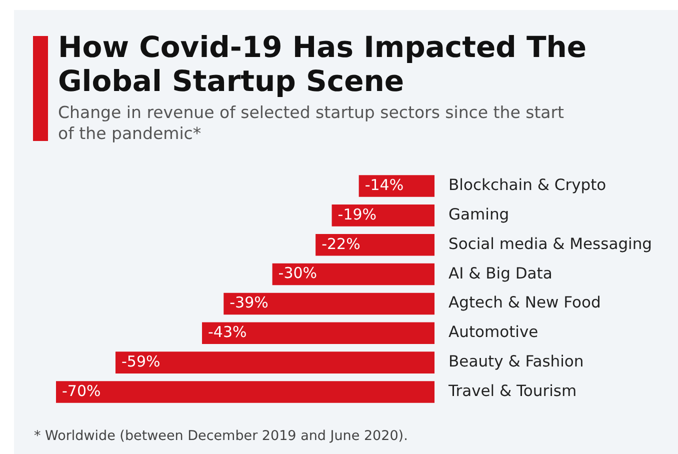 The width and height of the screenshot is (678, 454). Describe the element at coordinates (512, 391) in the screenshot. I see `y-tick-label: Travel & Tourism` at that location.